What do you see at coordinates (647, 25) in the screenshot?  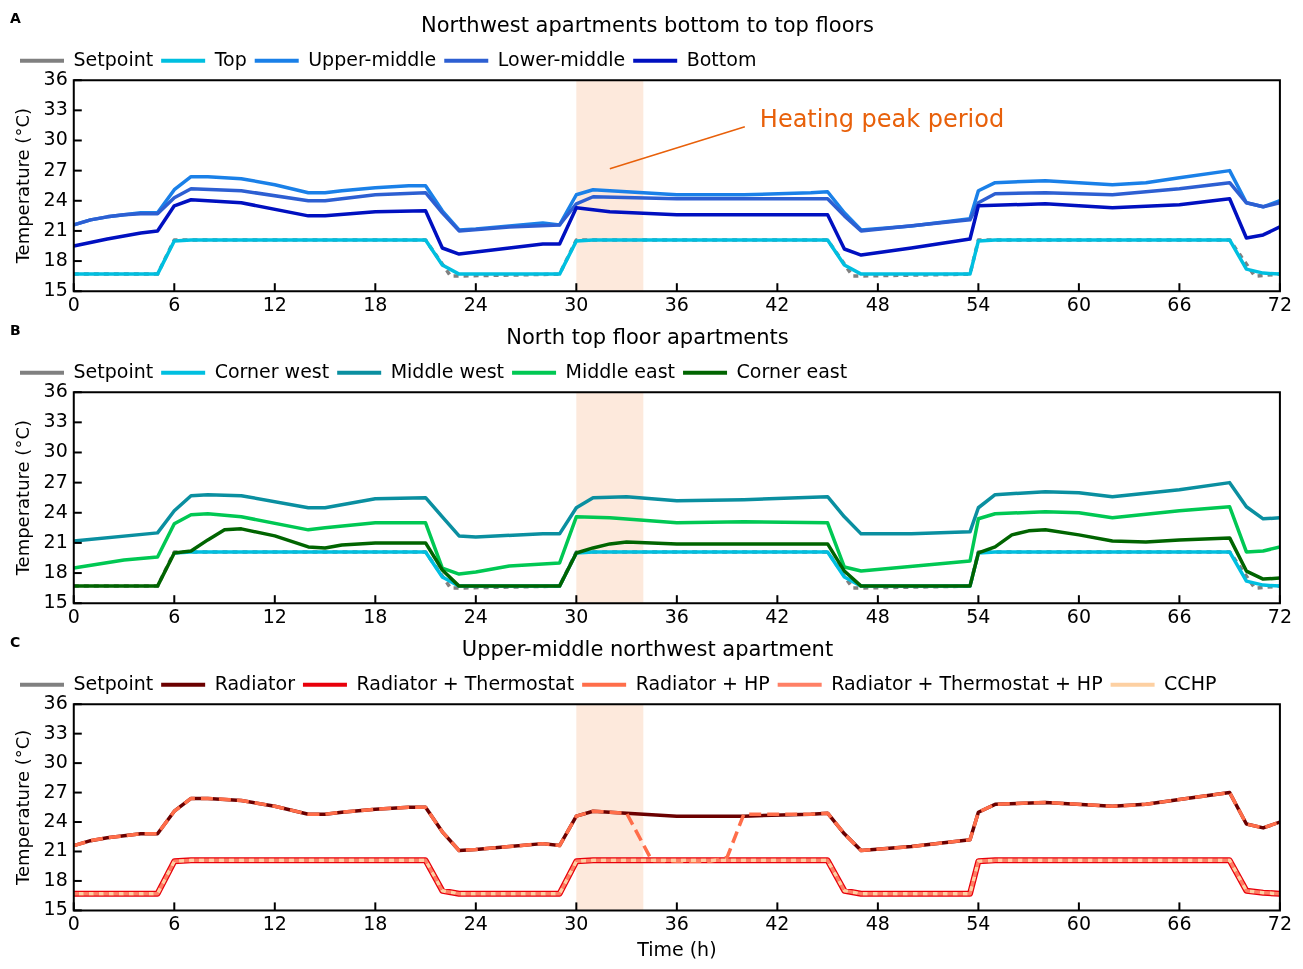 I see `chart-title: Northwest apartments bottom to top floors` at bounding box center [647, 25].